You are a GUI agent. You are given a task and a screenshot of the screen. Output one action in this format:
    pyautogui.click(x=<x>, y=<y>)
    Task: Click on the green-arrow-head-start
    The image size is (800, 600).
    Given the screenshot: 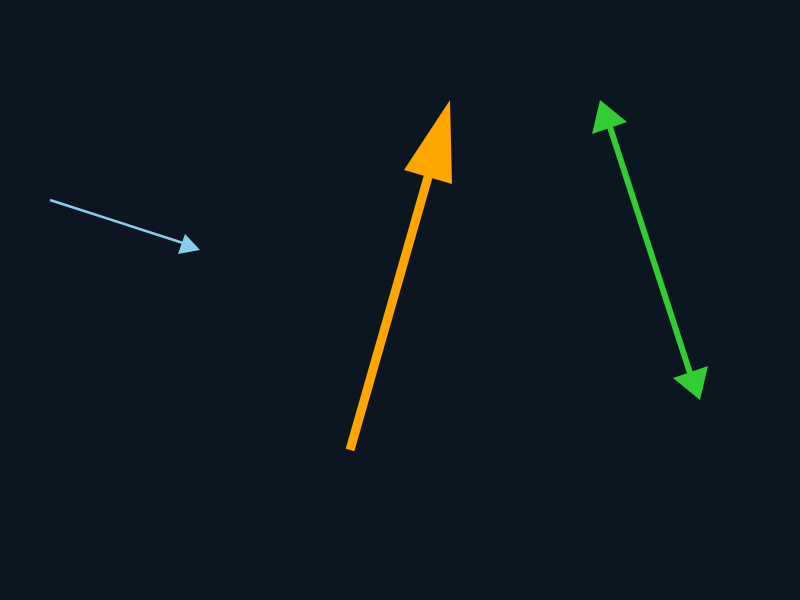 What is the action you would take?
    pyautogui.click(x=609, y=117)
    